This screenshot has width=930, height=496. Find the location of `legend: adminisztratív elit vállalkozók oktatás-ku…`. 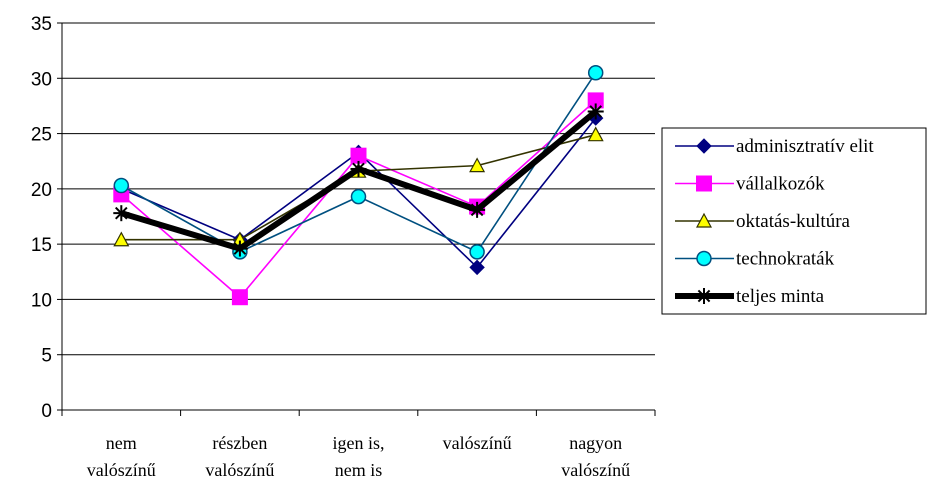

legend: adminisztratív elit vállalkozók oktatás-ku… is located at coordinates (794, 221).